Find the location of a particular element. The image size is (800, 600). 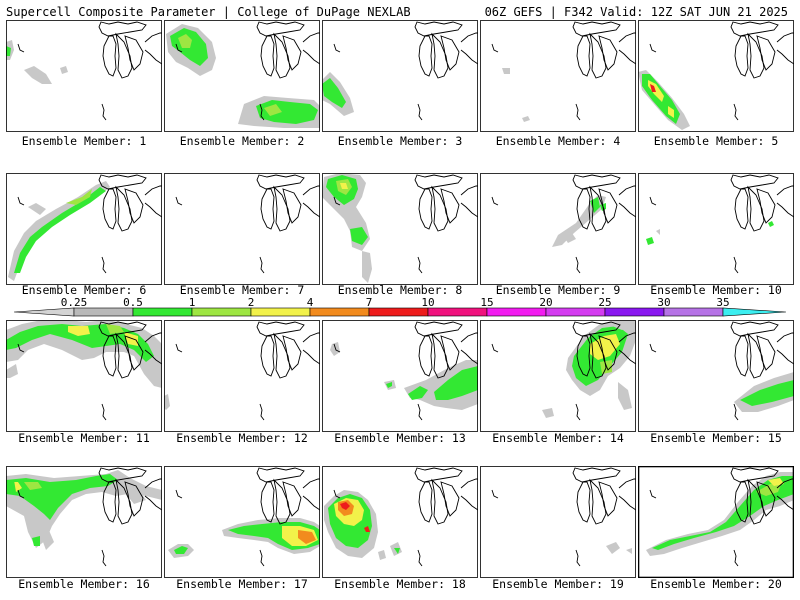

colorbar-tick-label: 20 is located at coordinates (545, 302).